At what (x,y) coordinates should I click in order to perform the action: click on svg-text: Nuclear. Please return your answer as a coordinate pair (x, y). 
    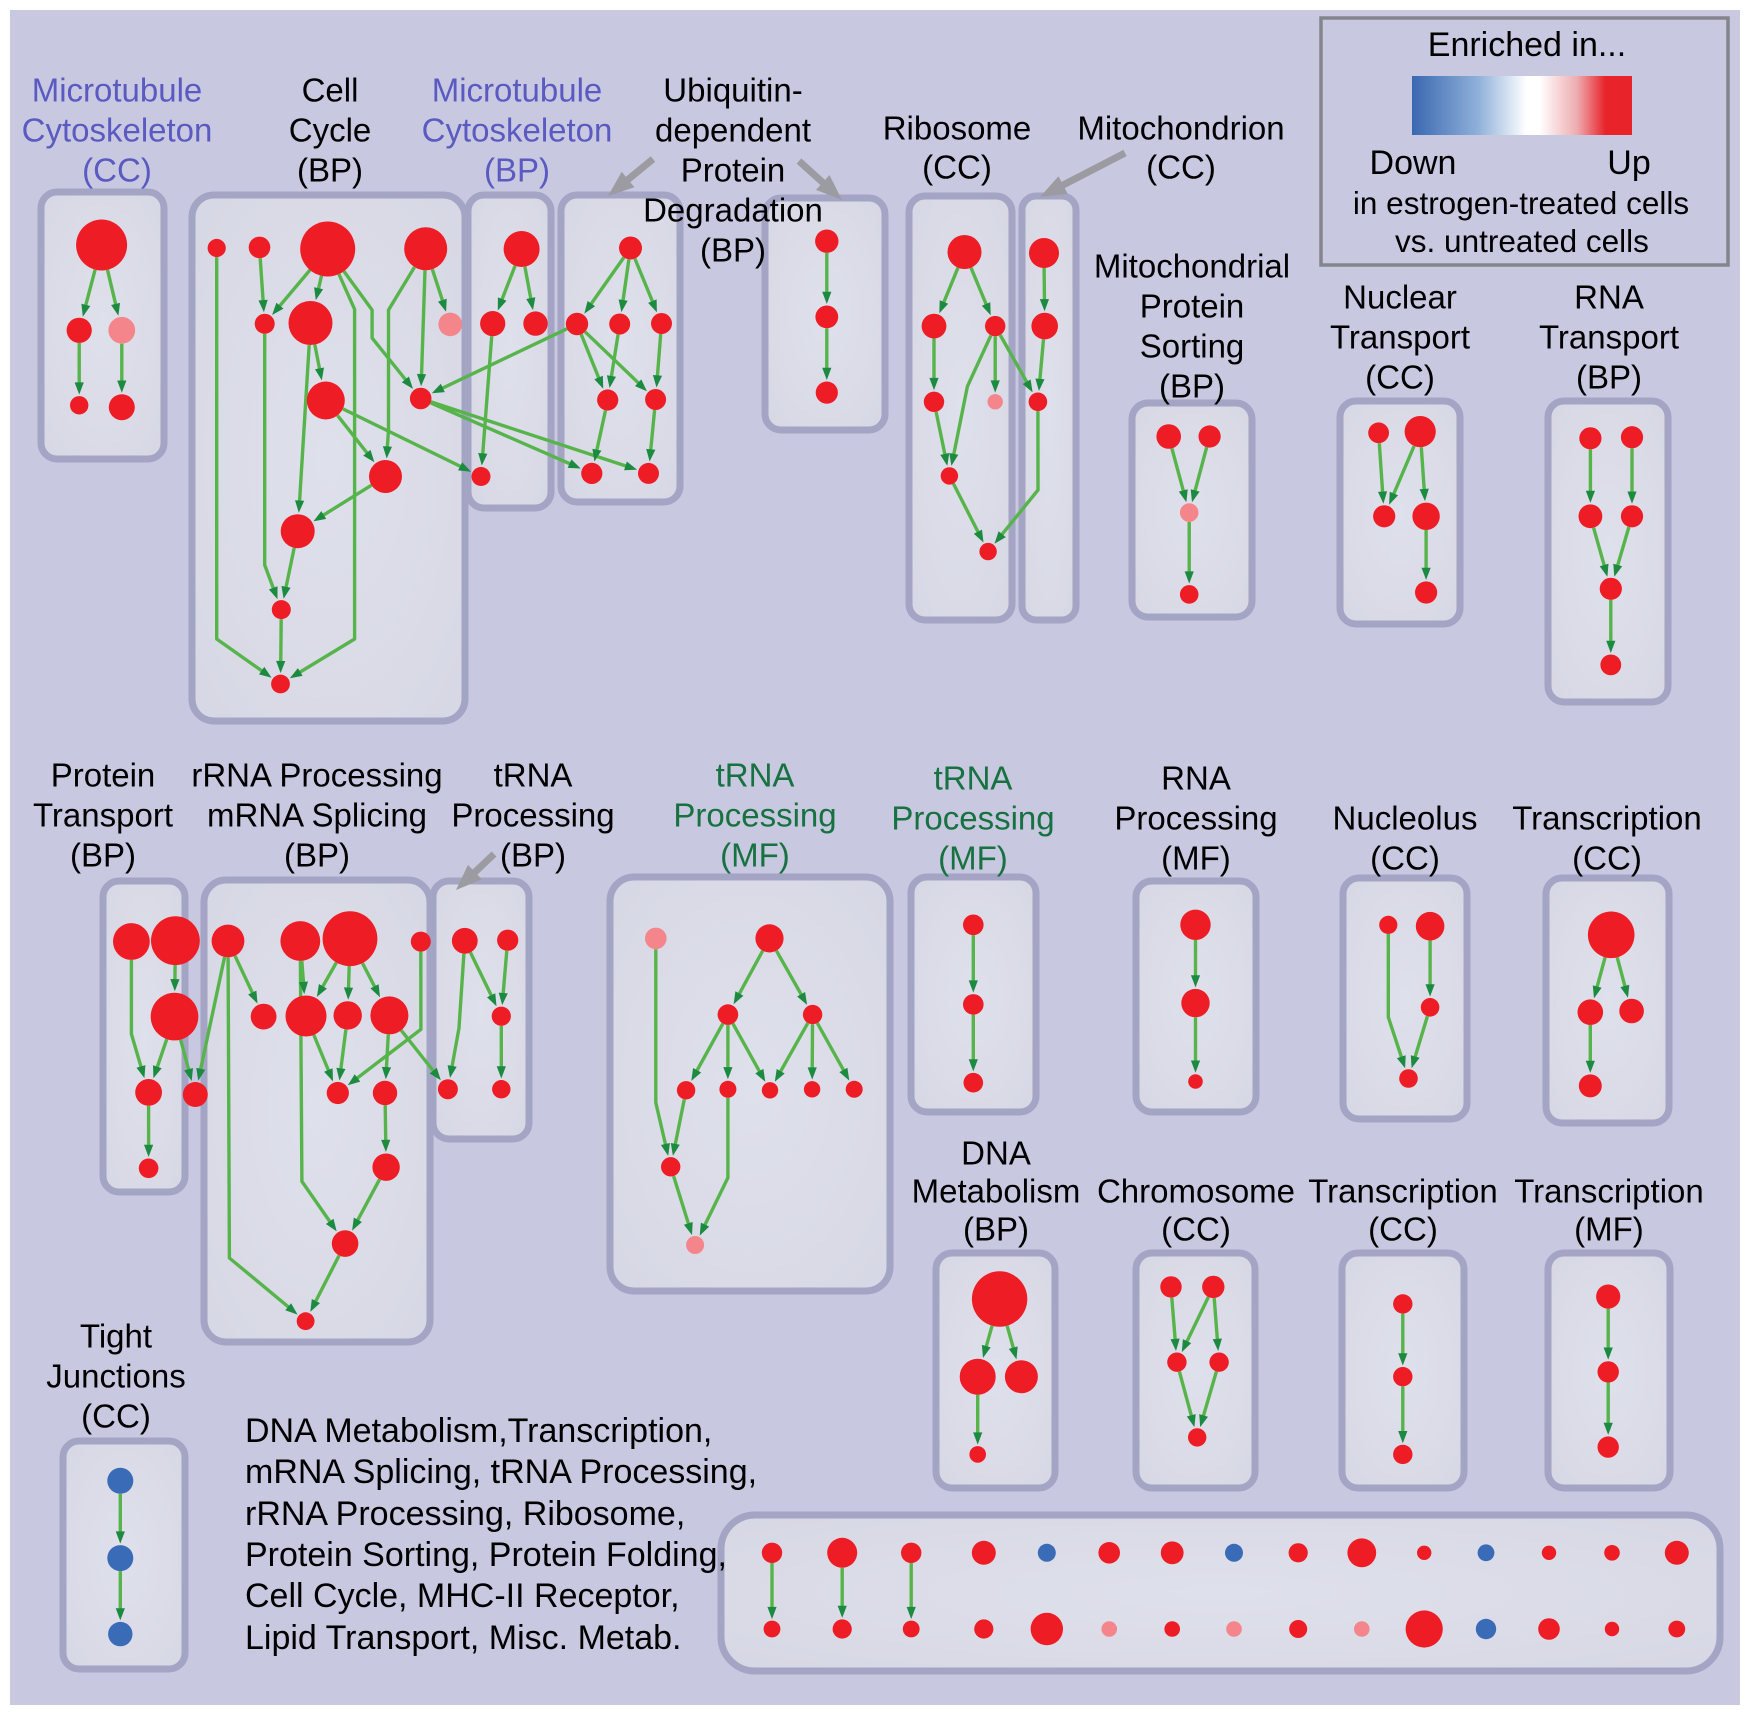
    Looking at the image, I should click on (1400, 297).